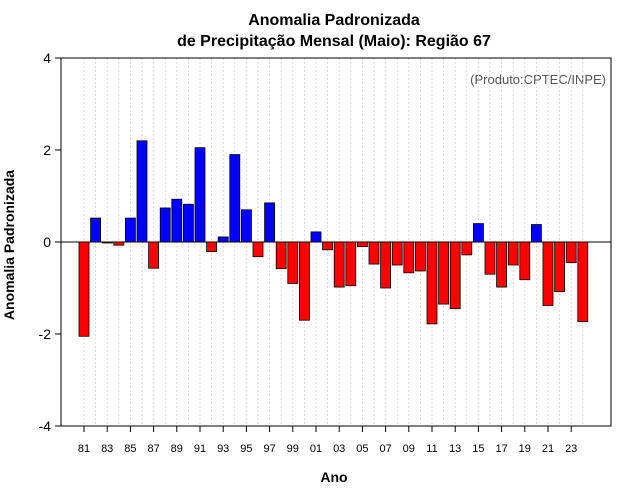  Describe the element at coordinates (153, 449) in the screenshot. I see `x-tick-label: 87` at that location.